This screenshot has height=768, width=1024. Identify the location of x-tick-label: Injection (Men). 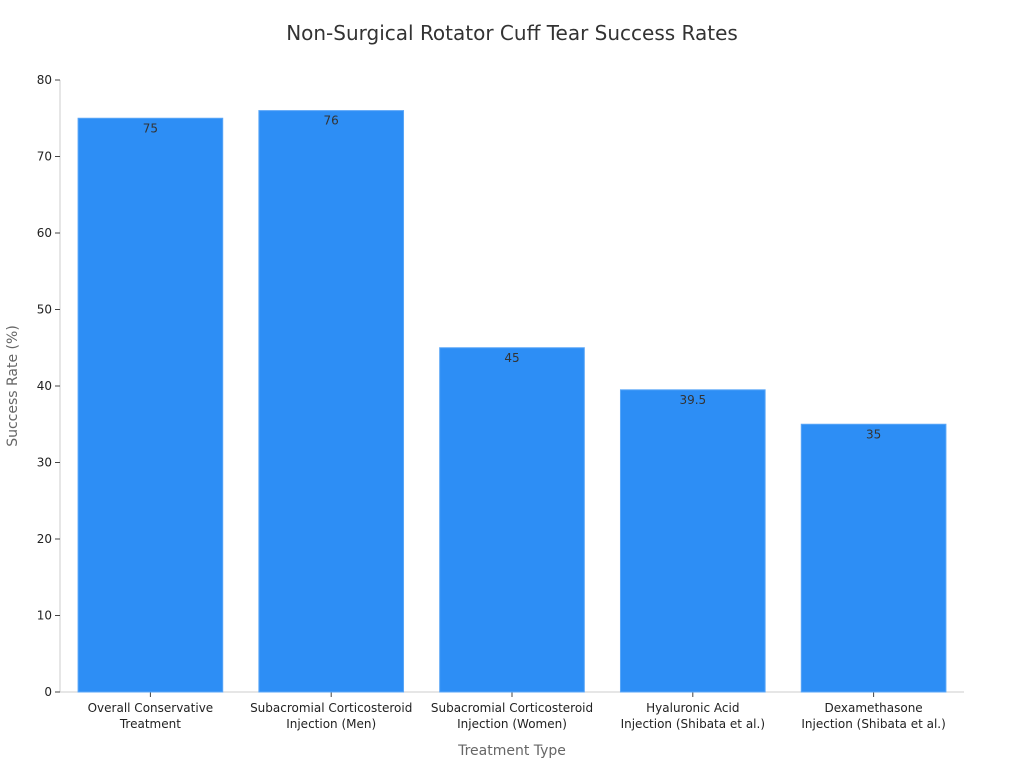
(331, 724).